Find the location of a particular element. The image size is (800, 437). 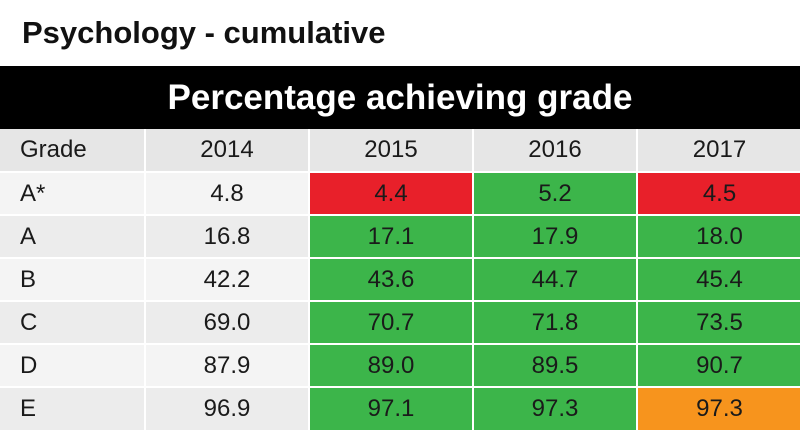

grade-label: A* is located at coordinates (73, 194).